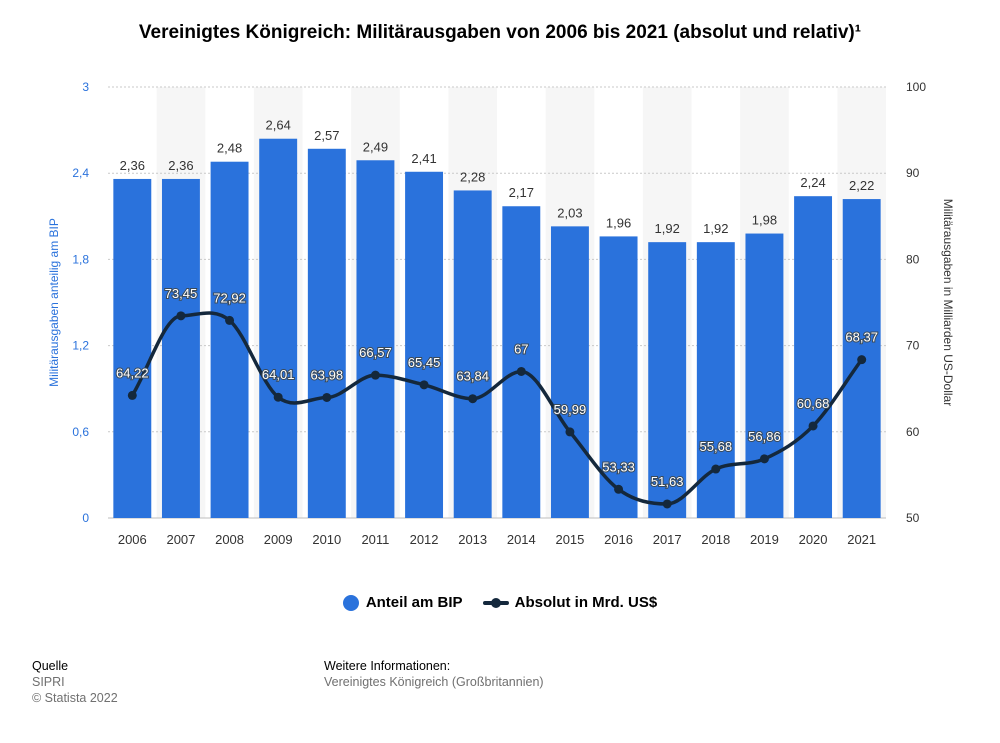 The height and width of the screenshot is (743, 1000). I want to click on x-tick-label: 2011, so click(375, 539).